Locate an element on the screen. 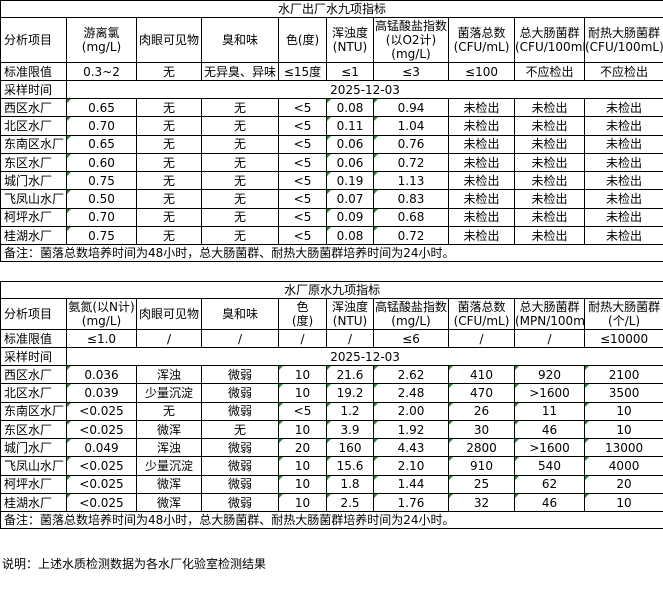 The image size is (663, 598). table-row: 桂湖水厂 0.75 无无 <5 0.08 0.72 未检出 未检出 未检出 is located at coordinates (331, 236).